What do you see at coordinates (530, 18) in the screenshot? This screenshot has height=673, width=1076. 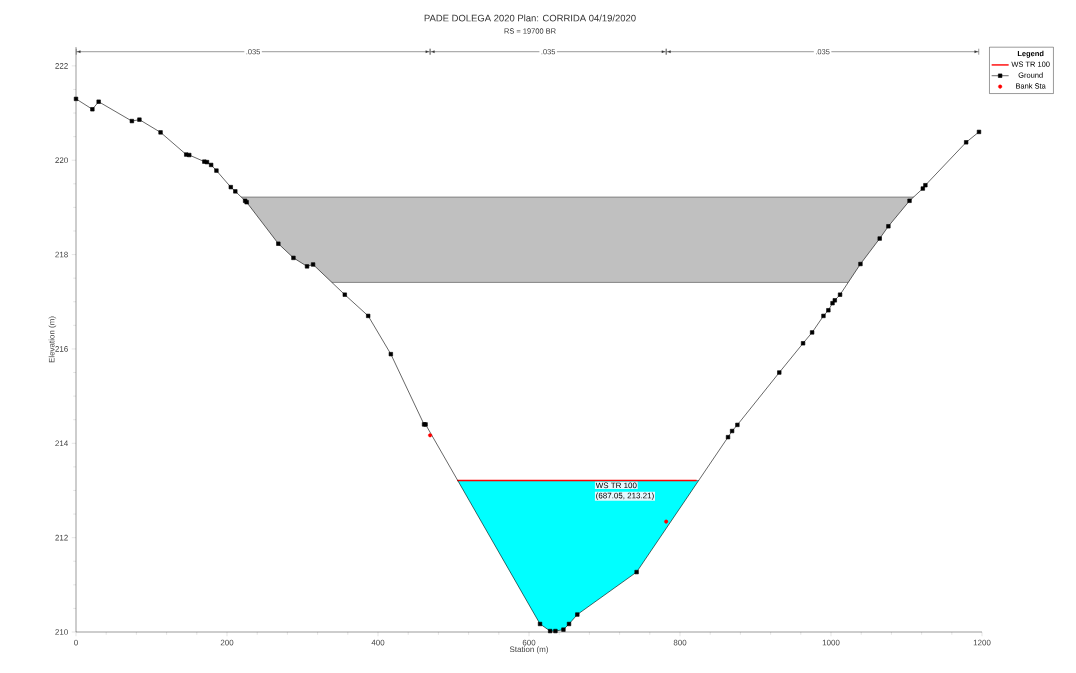 I see `chart-title: PADE DOLEGA 2020 Plan: CORRIDA 04/19/2020` at bounding box center [530, 18].